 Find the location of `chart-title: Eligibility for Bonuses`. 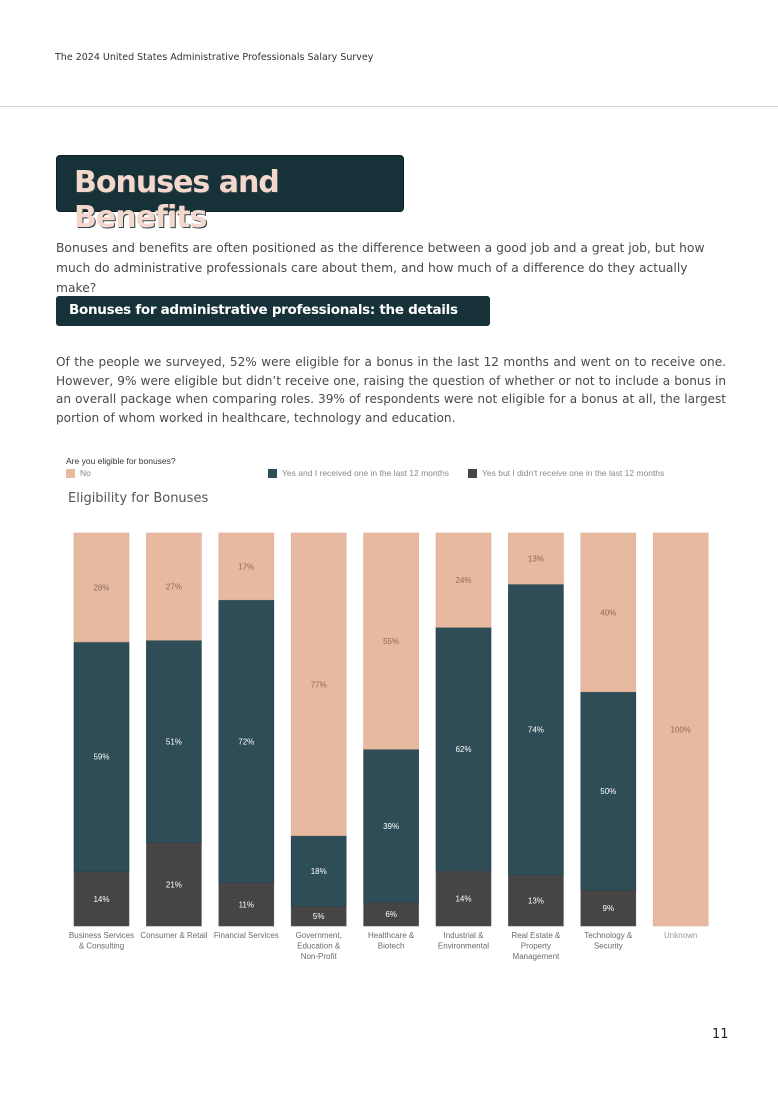

chart-title: Eligibility for Bonuses is located at coordinates (138, 498).